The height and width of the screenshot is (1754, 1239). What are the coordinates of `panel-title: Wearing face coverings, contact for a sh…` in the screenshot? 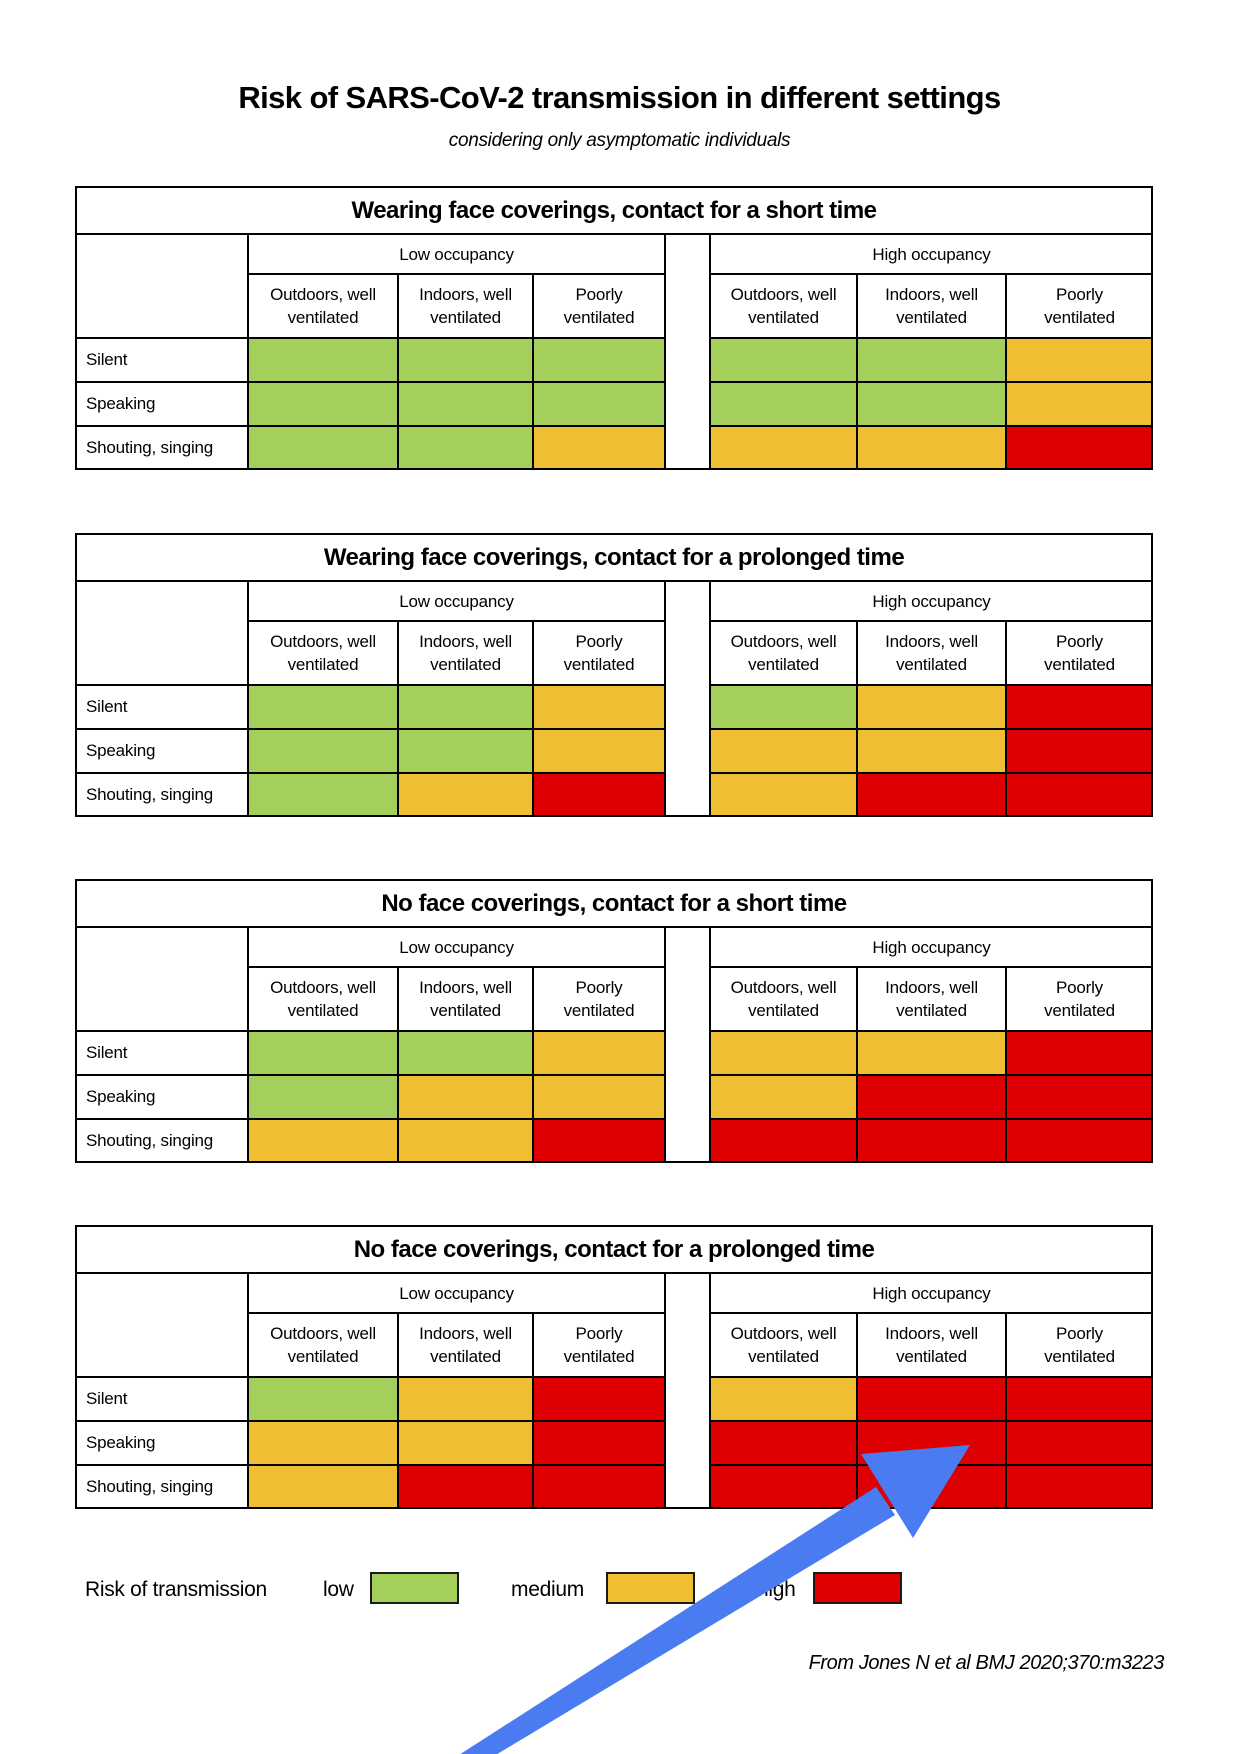 It's located at (614, 210).